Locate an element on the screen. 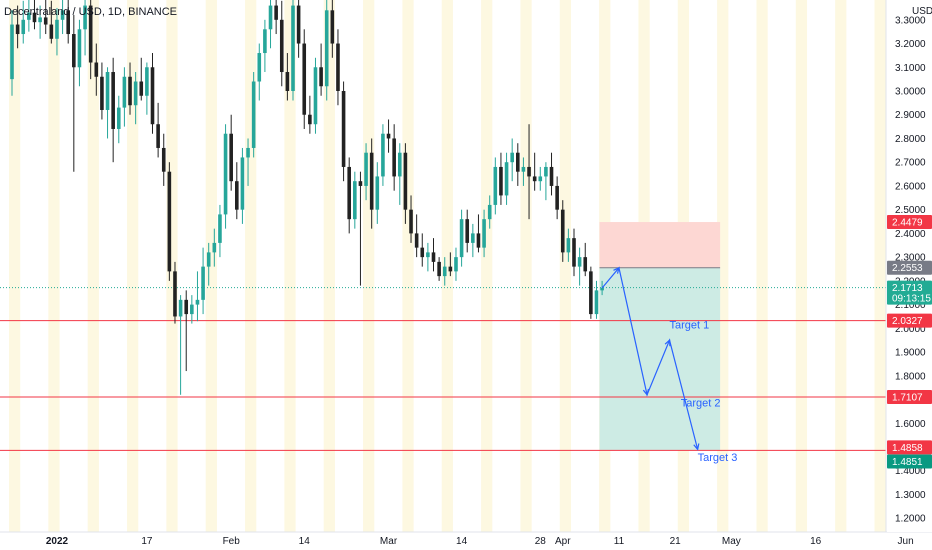 The image size is (932, 550). price-tick-label: 3.1000 is located at coordinates (910, 68).